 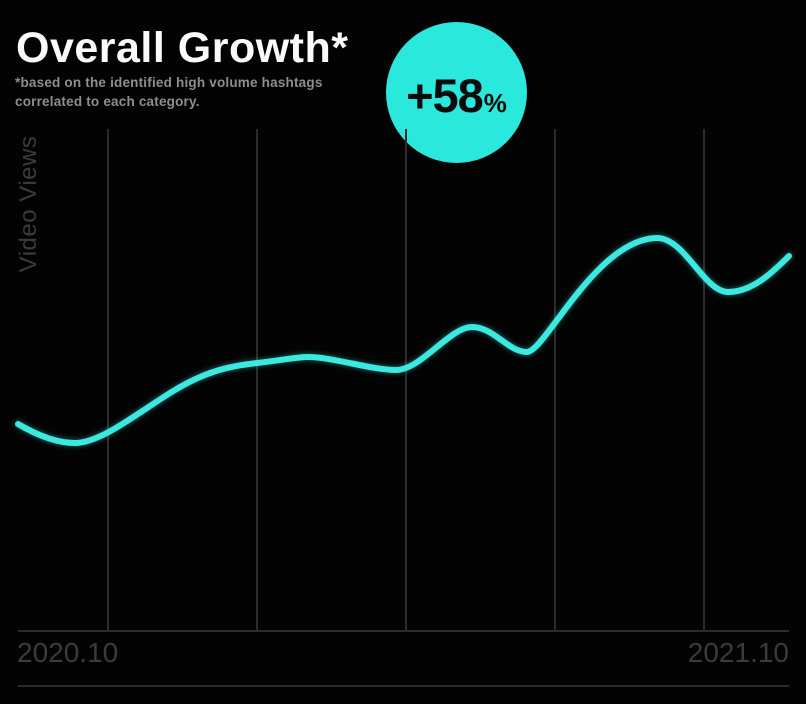 What do you see at coordinates (182, 48) in the screenshot?
I see `page-title: Overall Growth*` at bounding box center [182, 48].